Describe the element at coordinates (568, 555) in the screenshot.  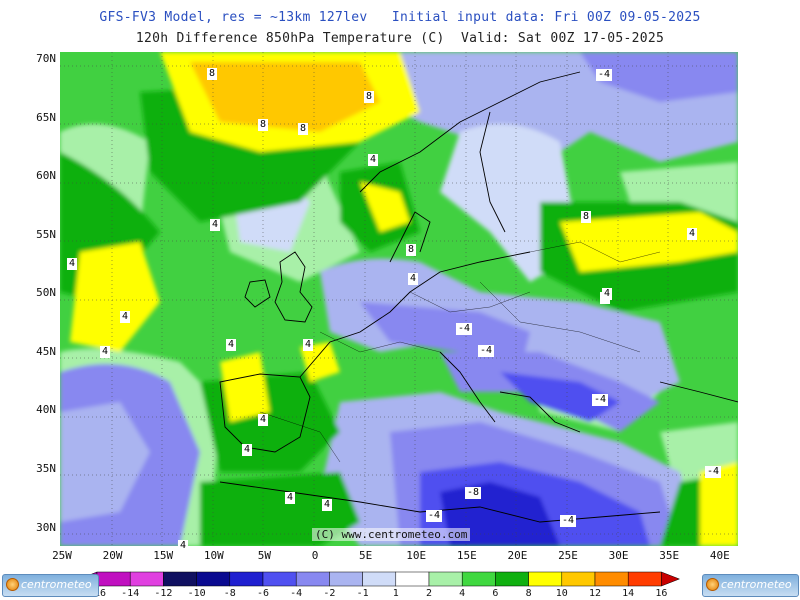
I see `longitude-label: 25E` at that location.